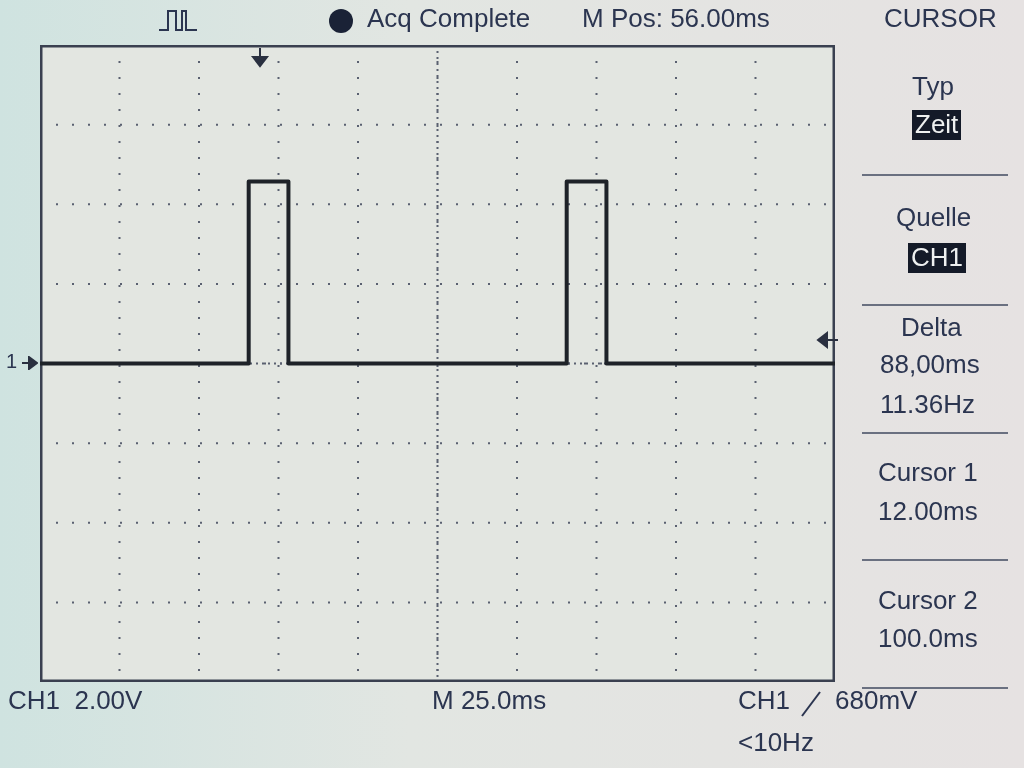 This screenshot has width=1024, height=768. I want to click on text: CURSOR, so click(940, 18).